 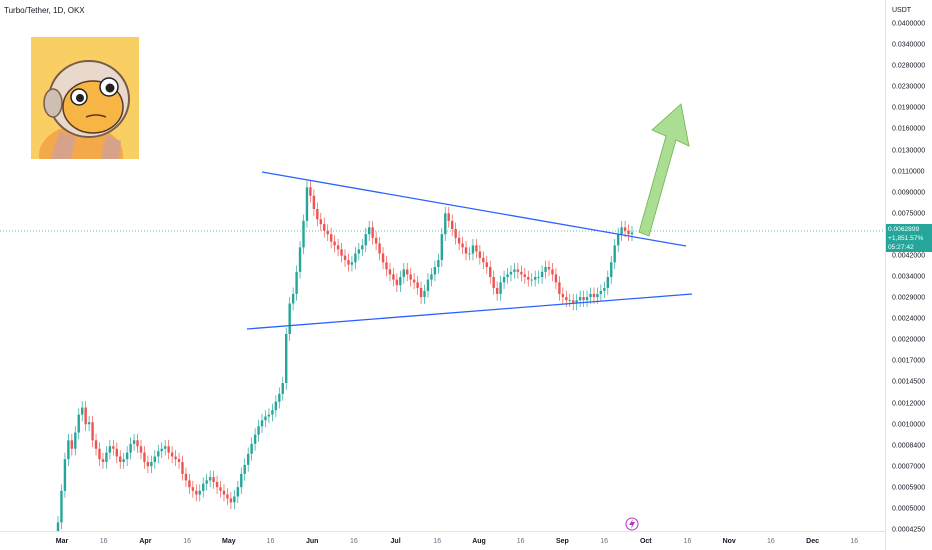 I want to click on price-tick: 0.0017000, so click(x=909, y=361).